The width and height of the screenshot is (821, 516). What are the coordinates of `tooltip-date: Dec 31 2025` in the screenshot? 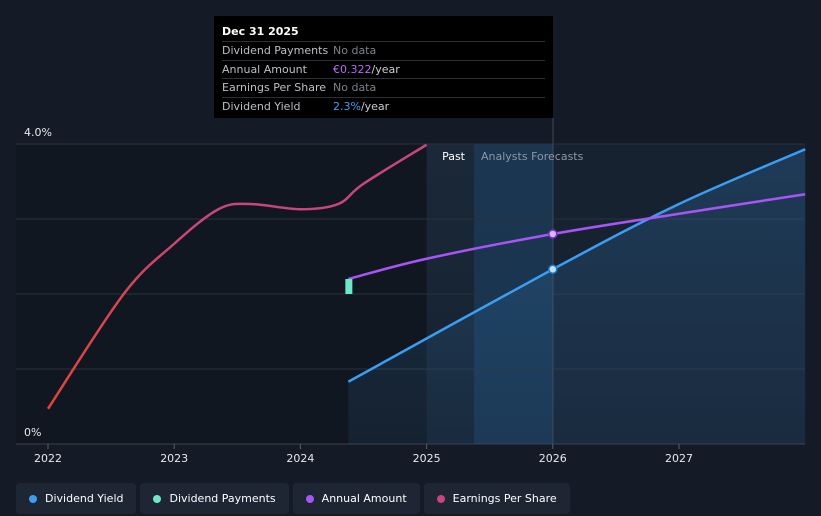 It's located at (260, 31).